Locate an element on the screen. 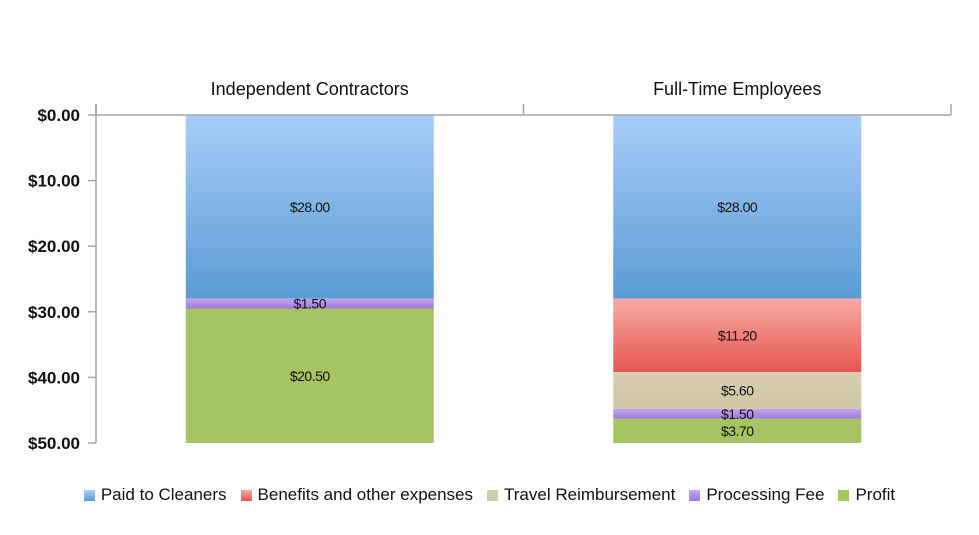 The height and width of the screenshot is (535, 979). legend-label-processing-fee: Processing Fee is located at coordinates (765, 494).